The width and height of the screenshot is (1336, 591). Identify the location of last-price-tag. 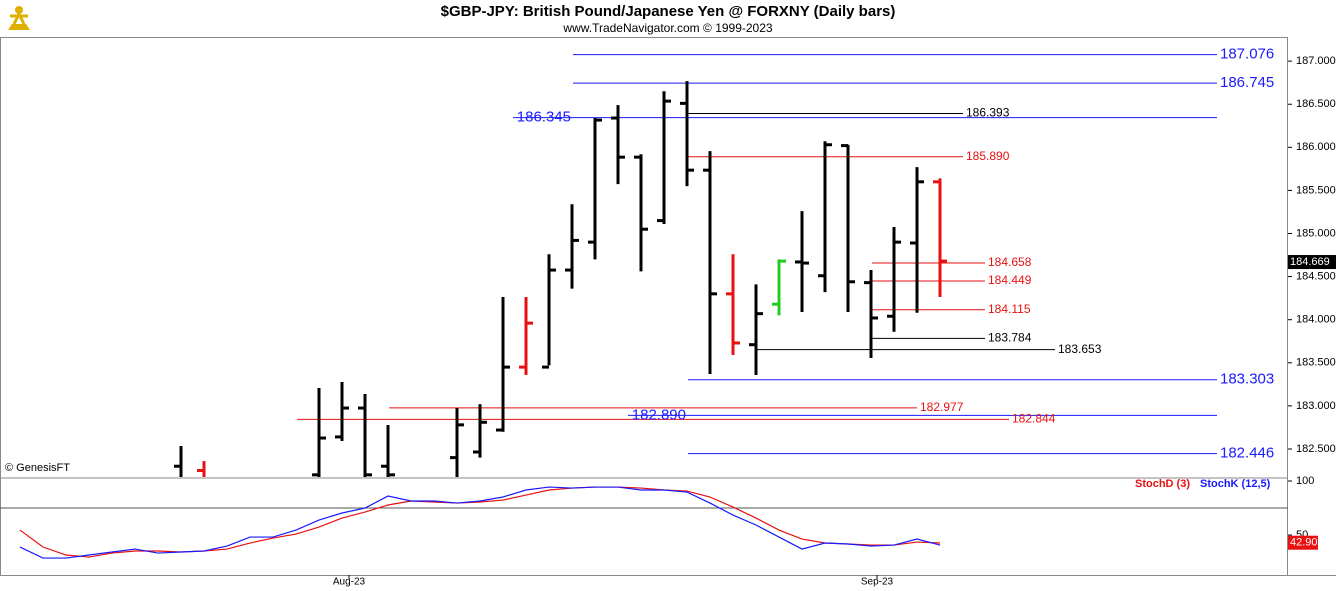
(1312, 262).